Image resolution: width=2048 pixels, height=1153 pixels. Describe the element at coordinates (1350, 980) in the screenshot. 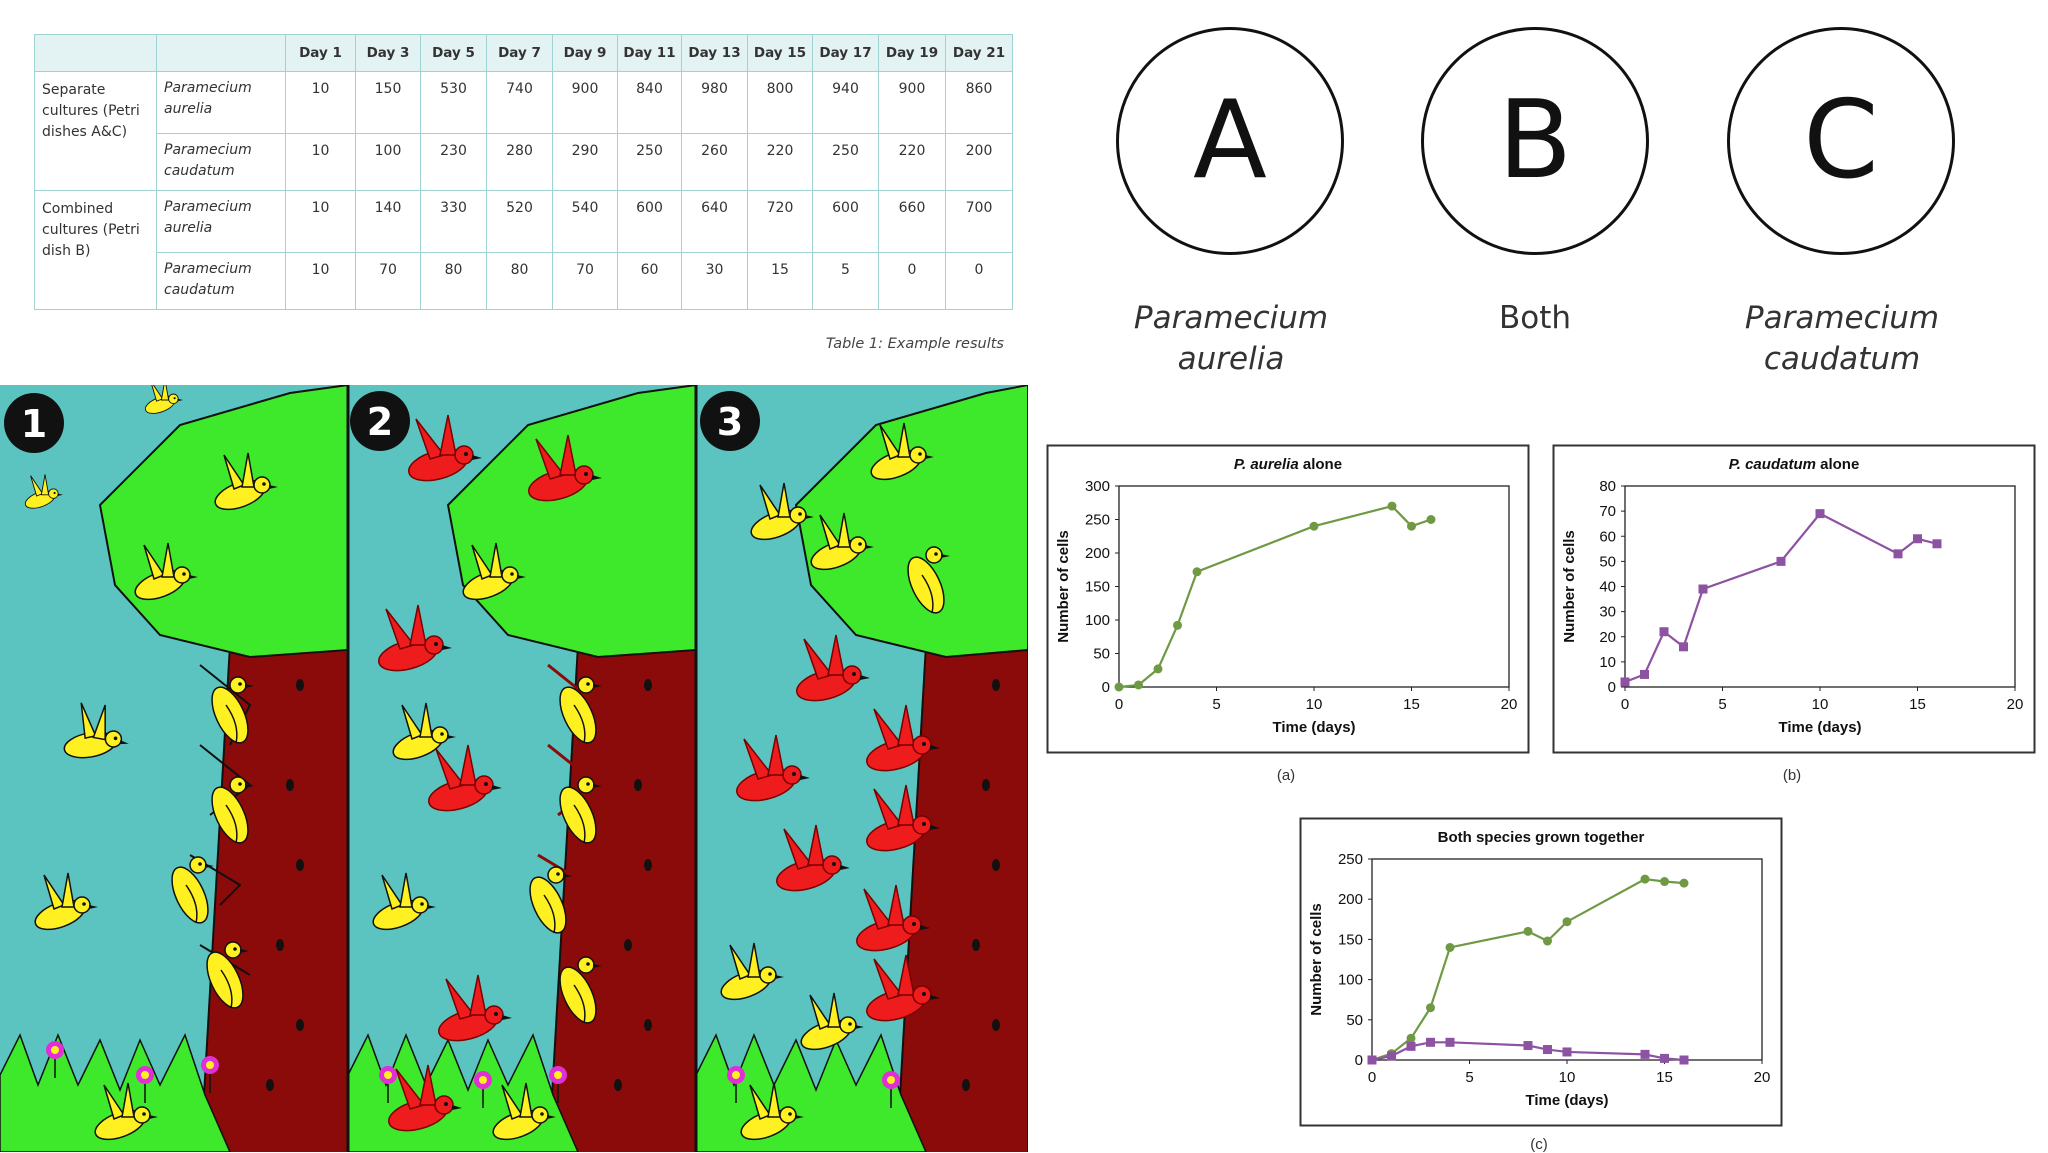

I see `y-tick-label: 100` at that location.